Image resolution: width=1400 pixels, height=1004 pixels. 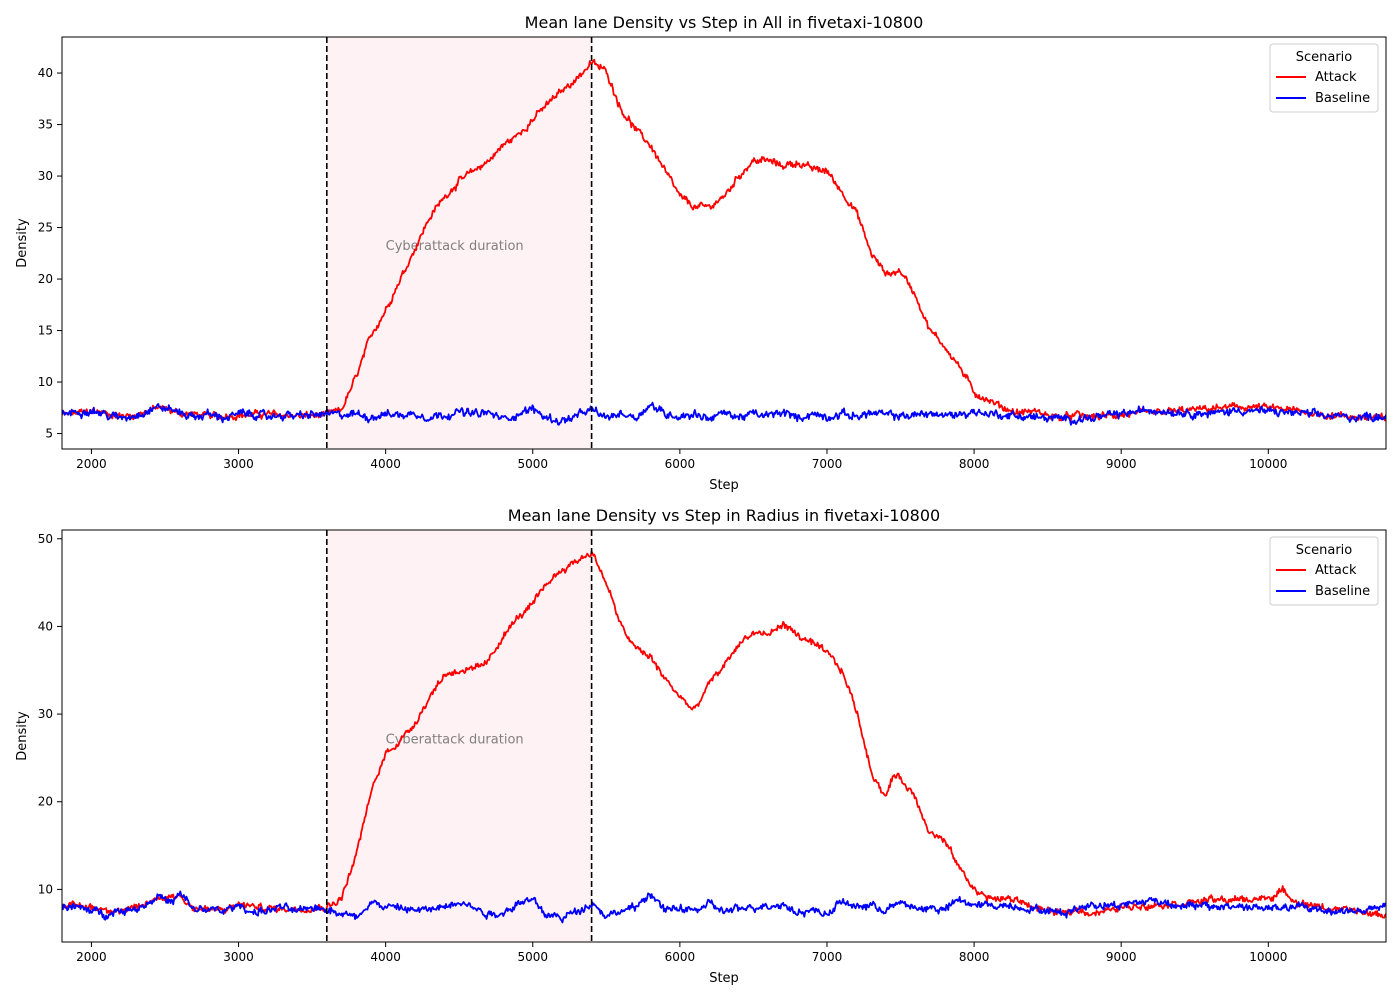 I want to click on y-tick-label: 15, so click(x=45, y=331).